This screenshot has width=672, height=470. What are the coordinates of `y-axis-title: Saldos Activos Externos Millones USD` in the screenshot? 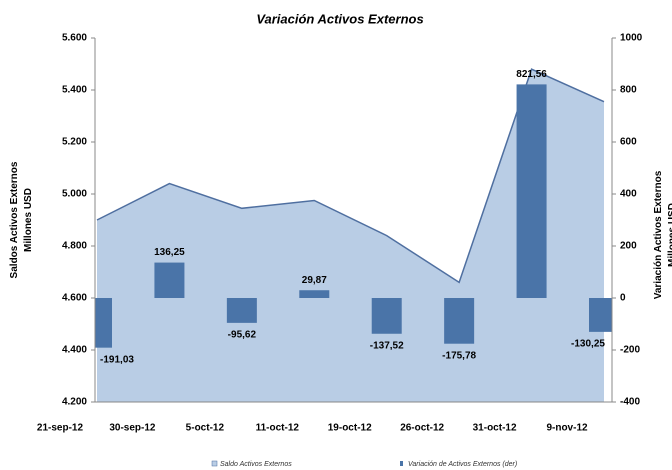 It's located at (21, 219).